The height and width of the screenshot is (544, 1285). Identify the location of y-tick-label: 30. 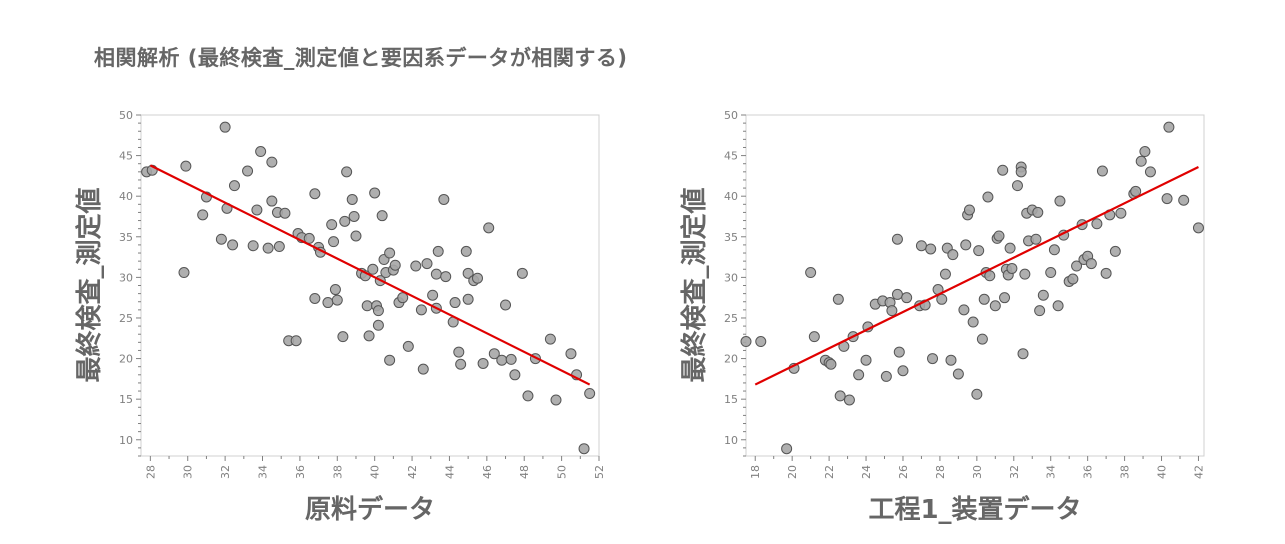
(126, 277).